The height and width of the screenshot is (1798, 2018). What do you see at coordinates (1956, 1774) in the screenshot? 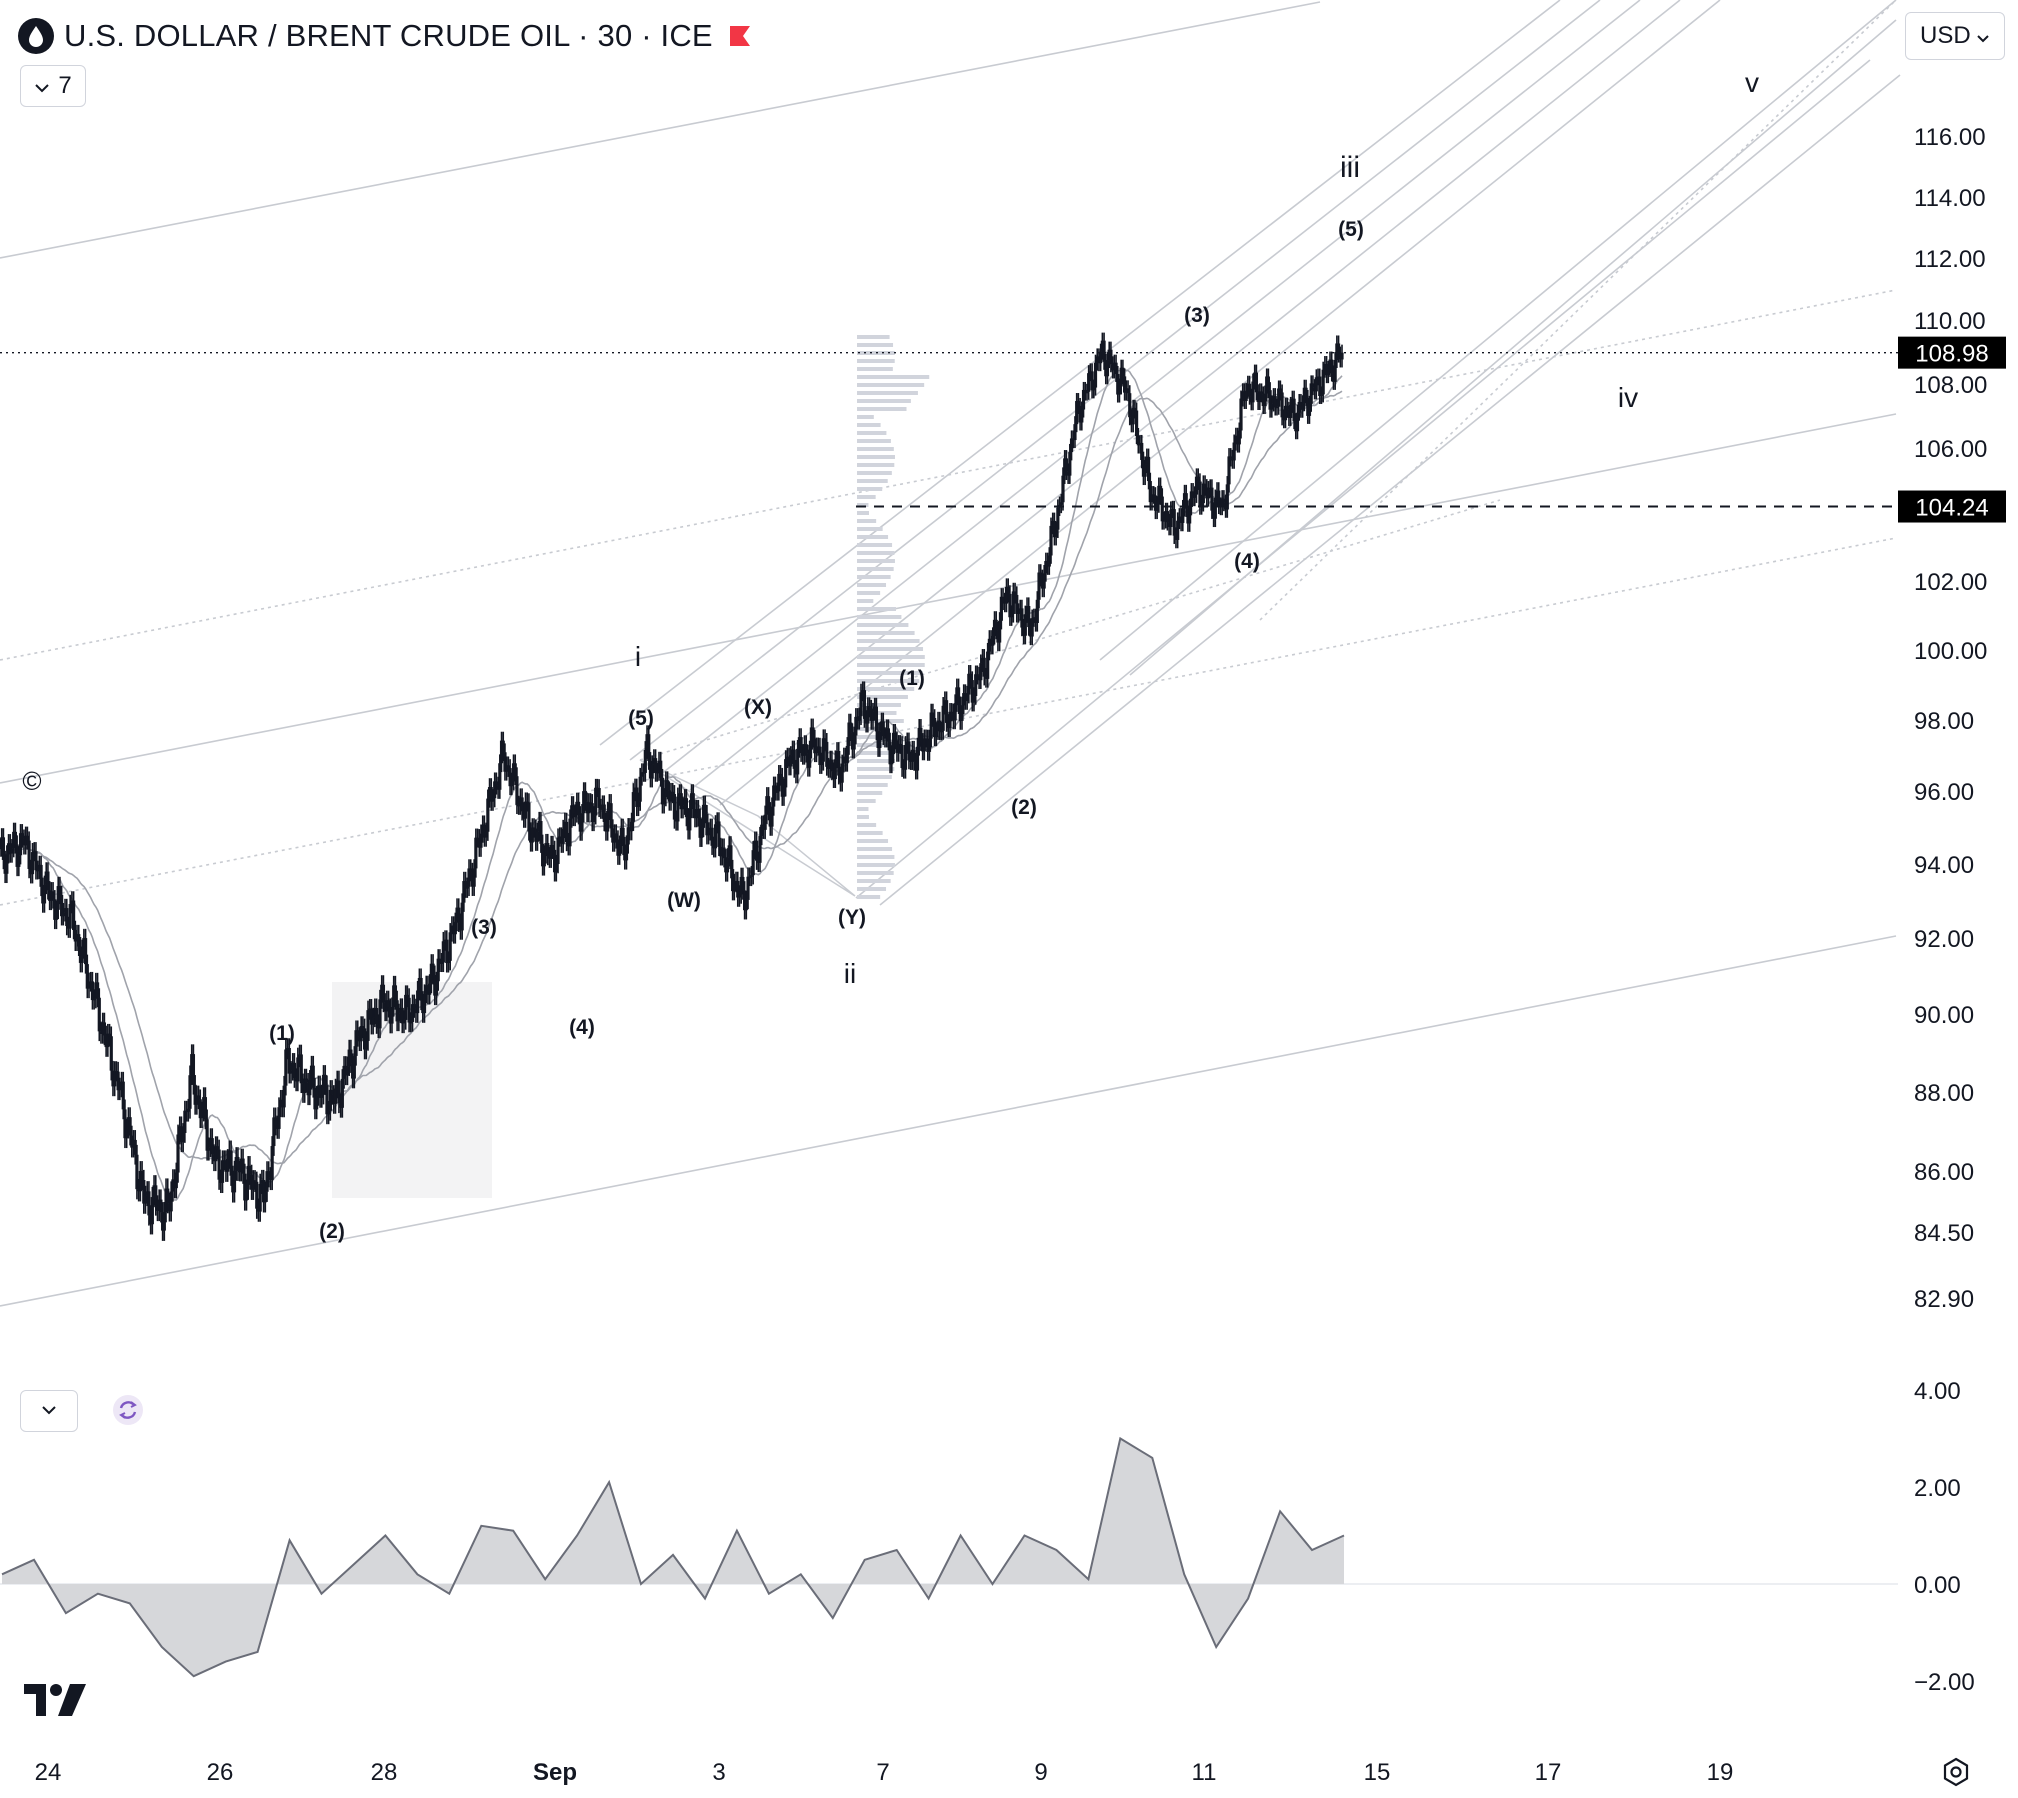
I see `settings-icon` at bounding box center [1956, 1774].